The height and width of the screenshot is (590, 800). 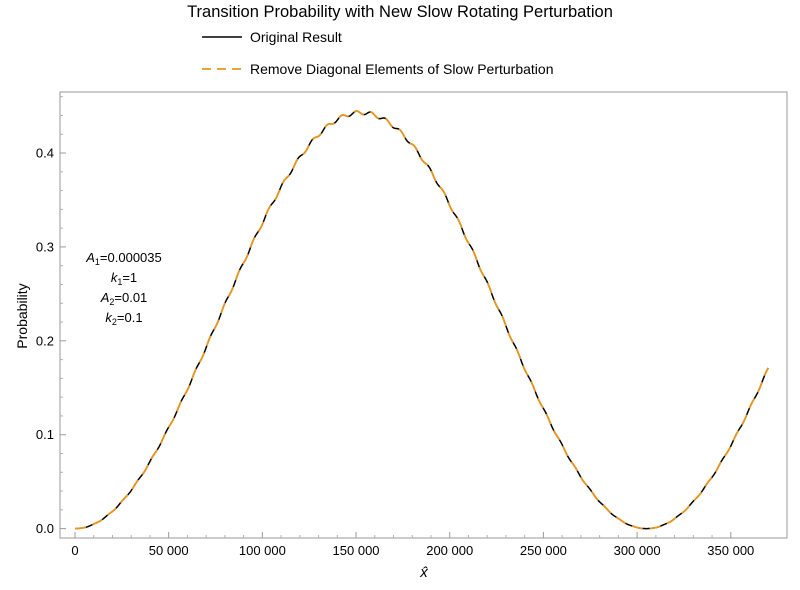 I want to click on x-tick-label: 100 000, so click(x=262, y=550).